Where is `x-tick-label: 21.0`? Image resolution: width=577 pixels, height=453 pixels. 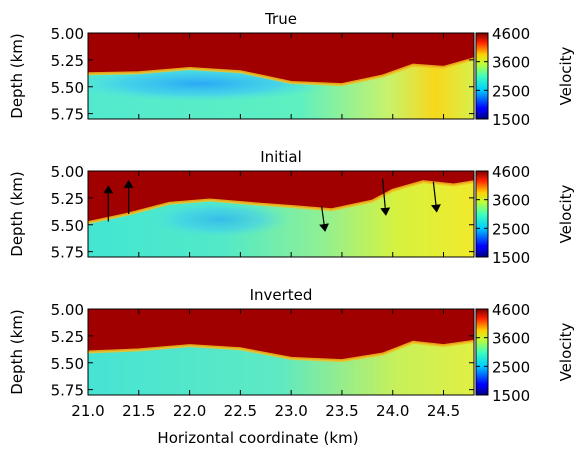
x-tick-label: 21.0 is located at coordinates (87, 411).